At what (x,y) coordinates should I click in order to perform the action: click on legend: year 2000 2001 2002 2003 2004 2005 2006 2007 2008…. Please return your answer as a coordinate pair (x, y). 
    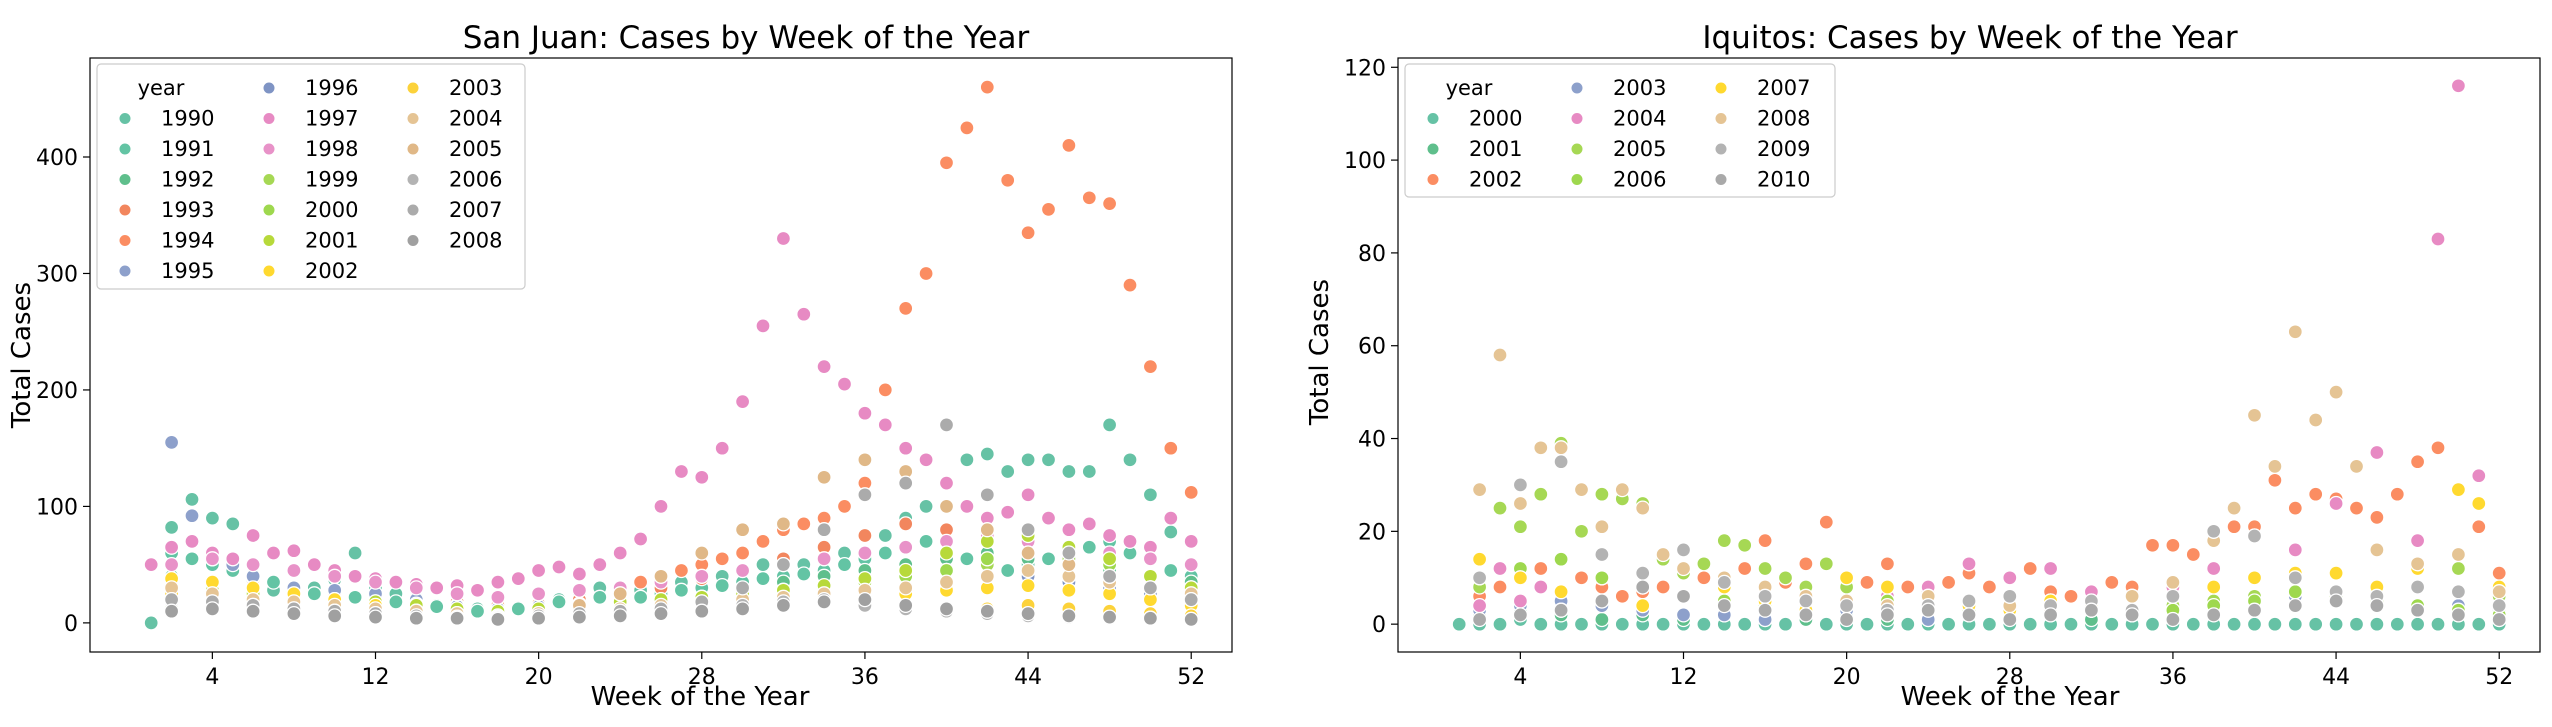
    Looking at the image, I should click on (1620, 130).